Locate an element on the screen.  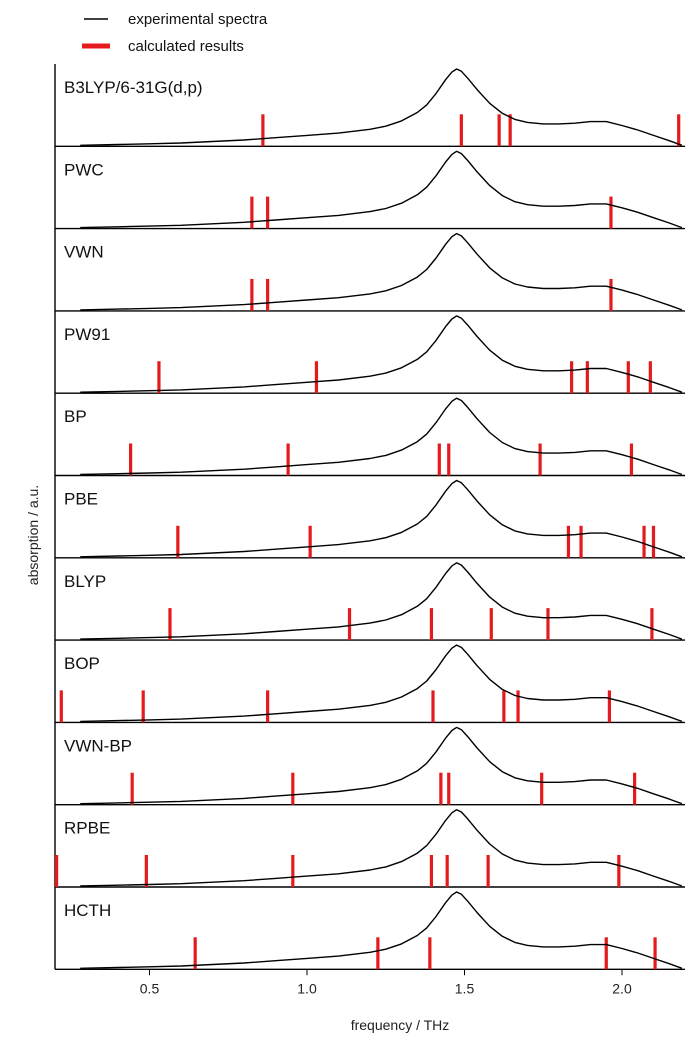
panel: PBE is located at coordinates (370, 519).